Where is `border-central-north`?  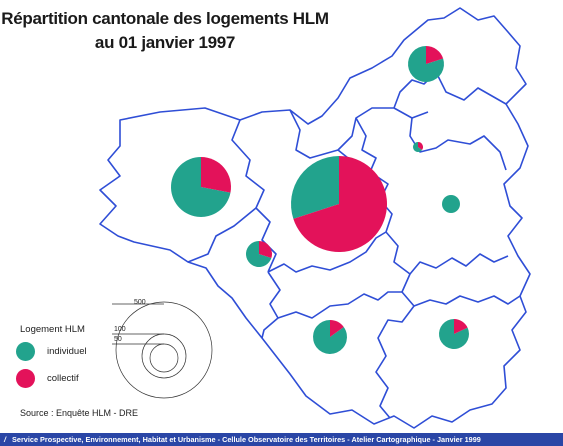
border-central-north is located at coordinates (359, 133).